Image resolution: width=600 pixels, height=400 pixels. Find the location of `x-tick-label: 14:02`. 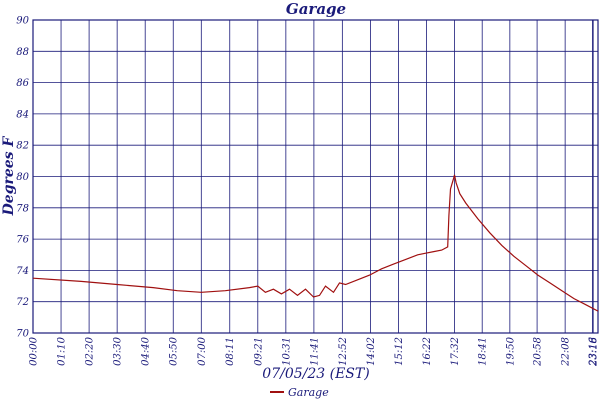

x-tick-label: 14:02 is located at coordinates (371, 351).